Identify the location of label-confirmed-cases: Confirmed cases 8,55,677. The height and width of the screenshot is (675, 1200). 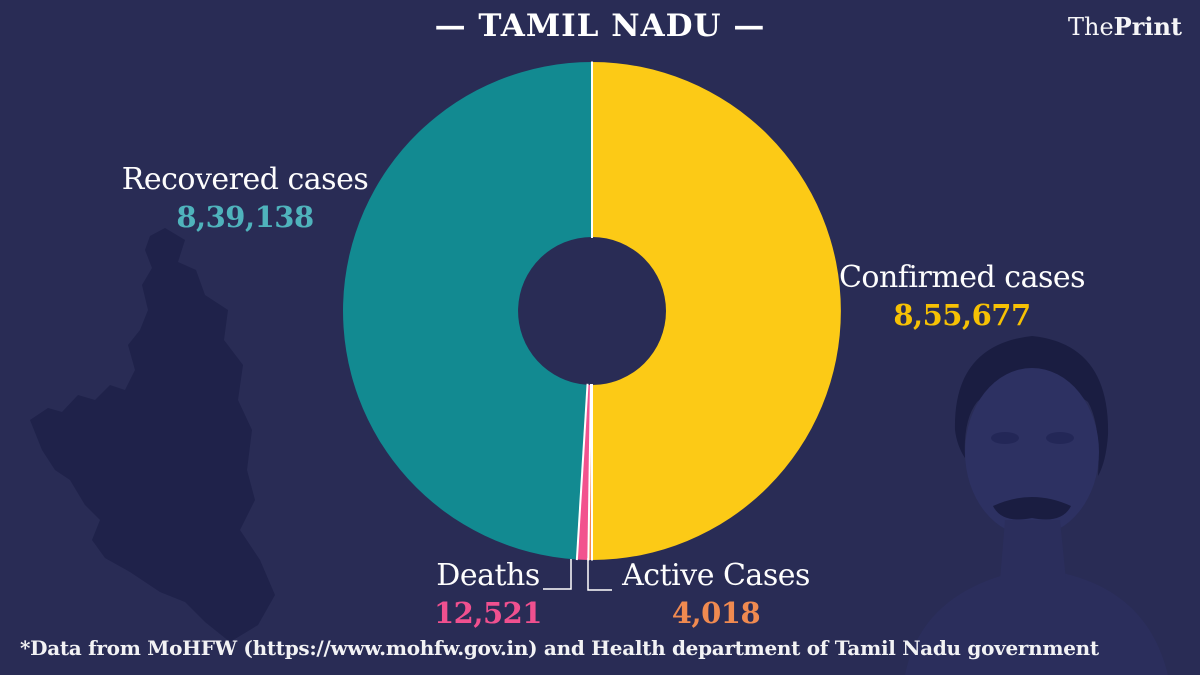
(962, 296).